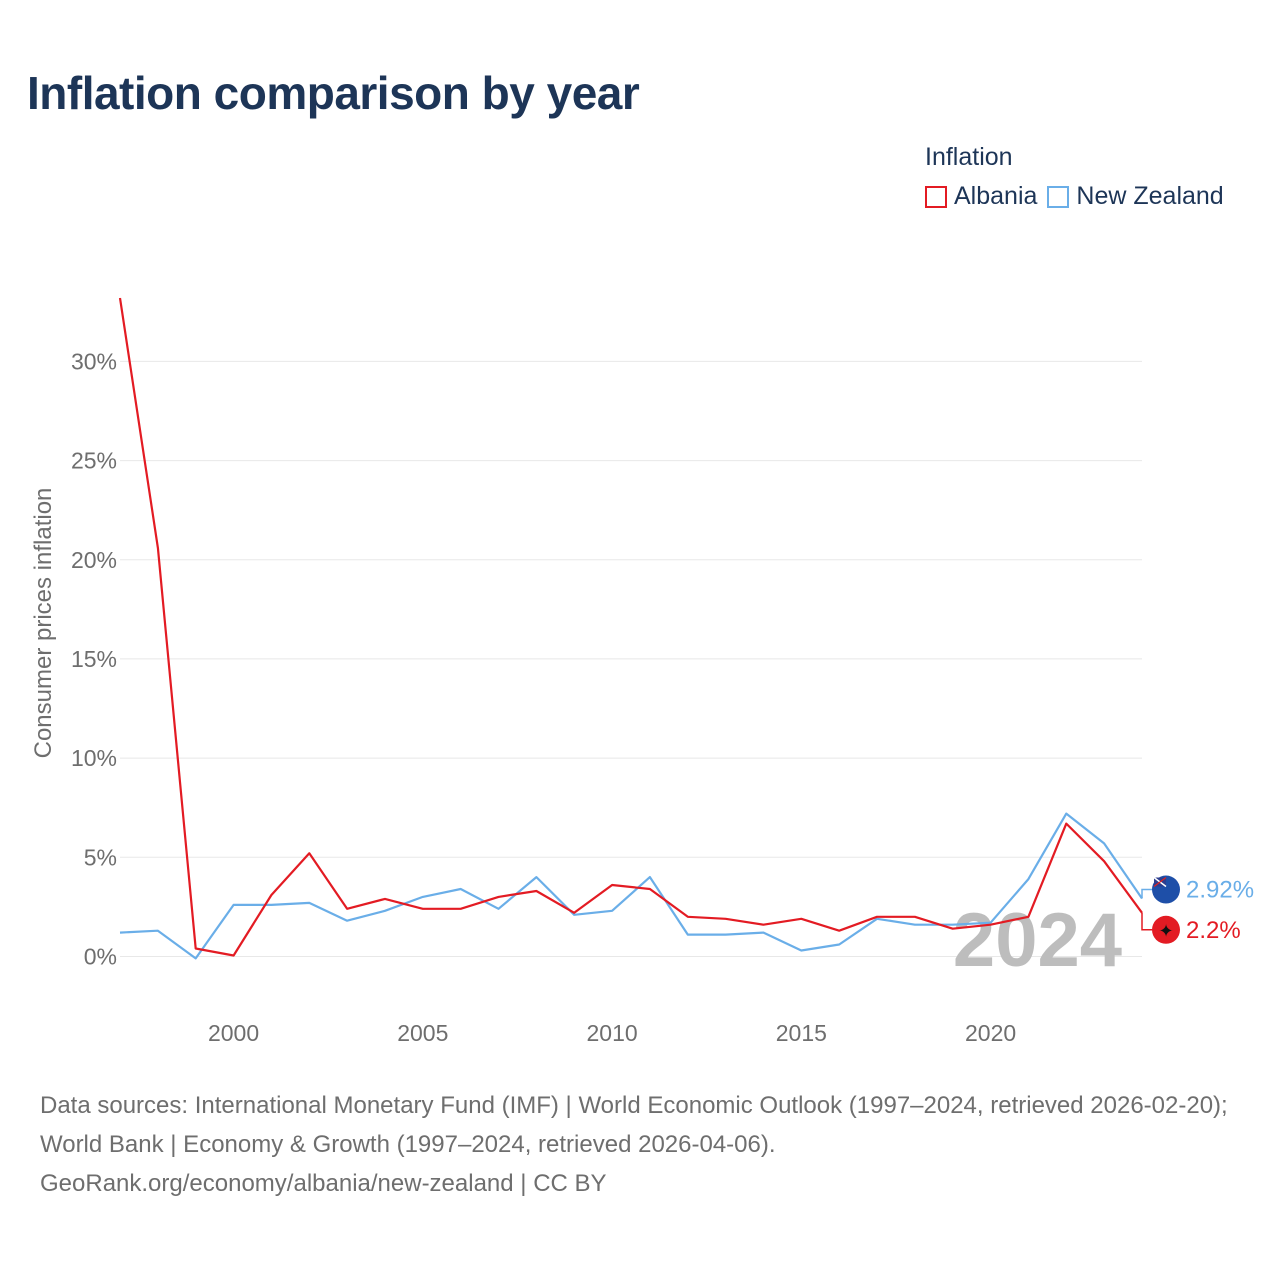 The image size is (1280, 1280). I want to click on y-tick-label: 30%, so click(94, 361).